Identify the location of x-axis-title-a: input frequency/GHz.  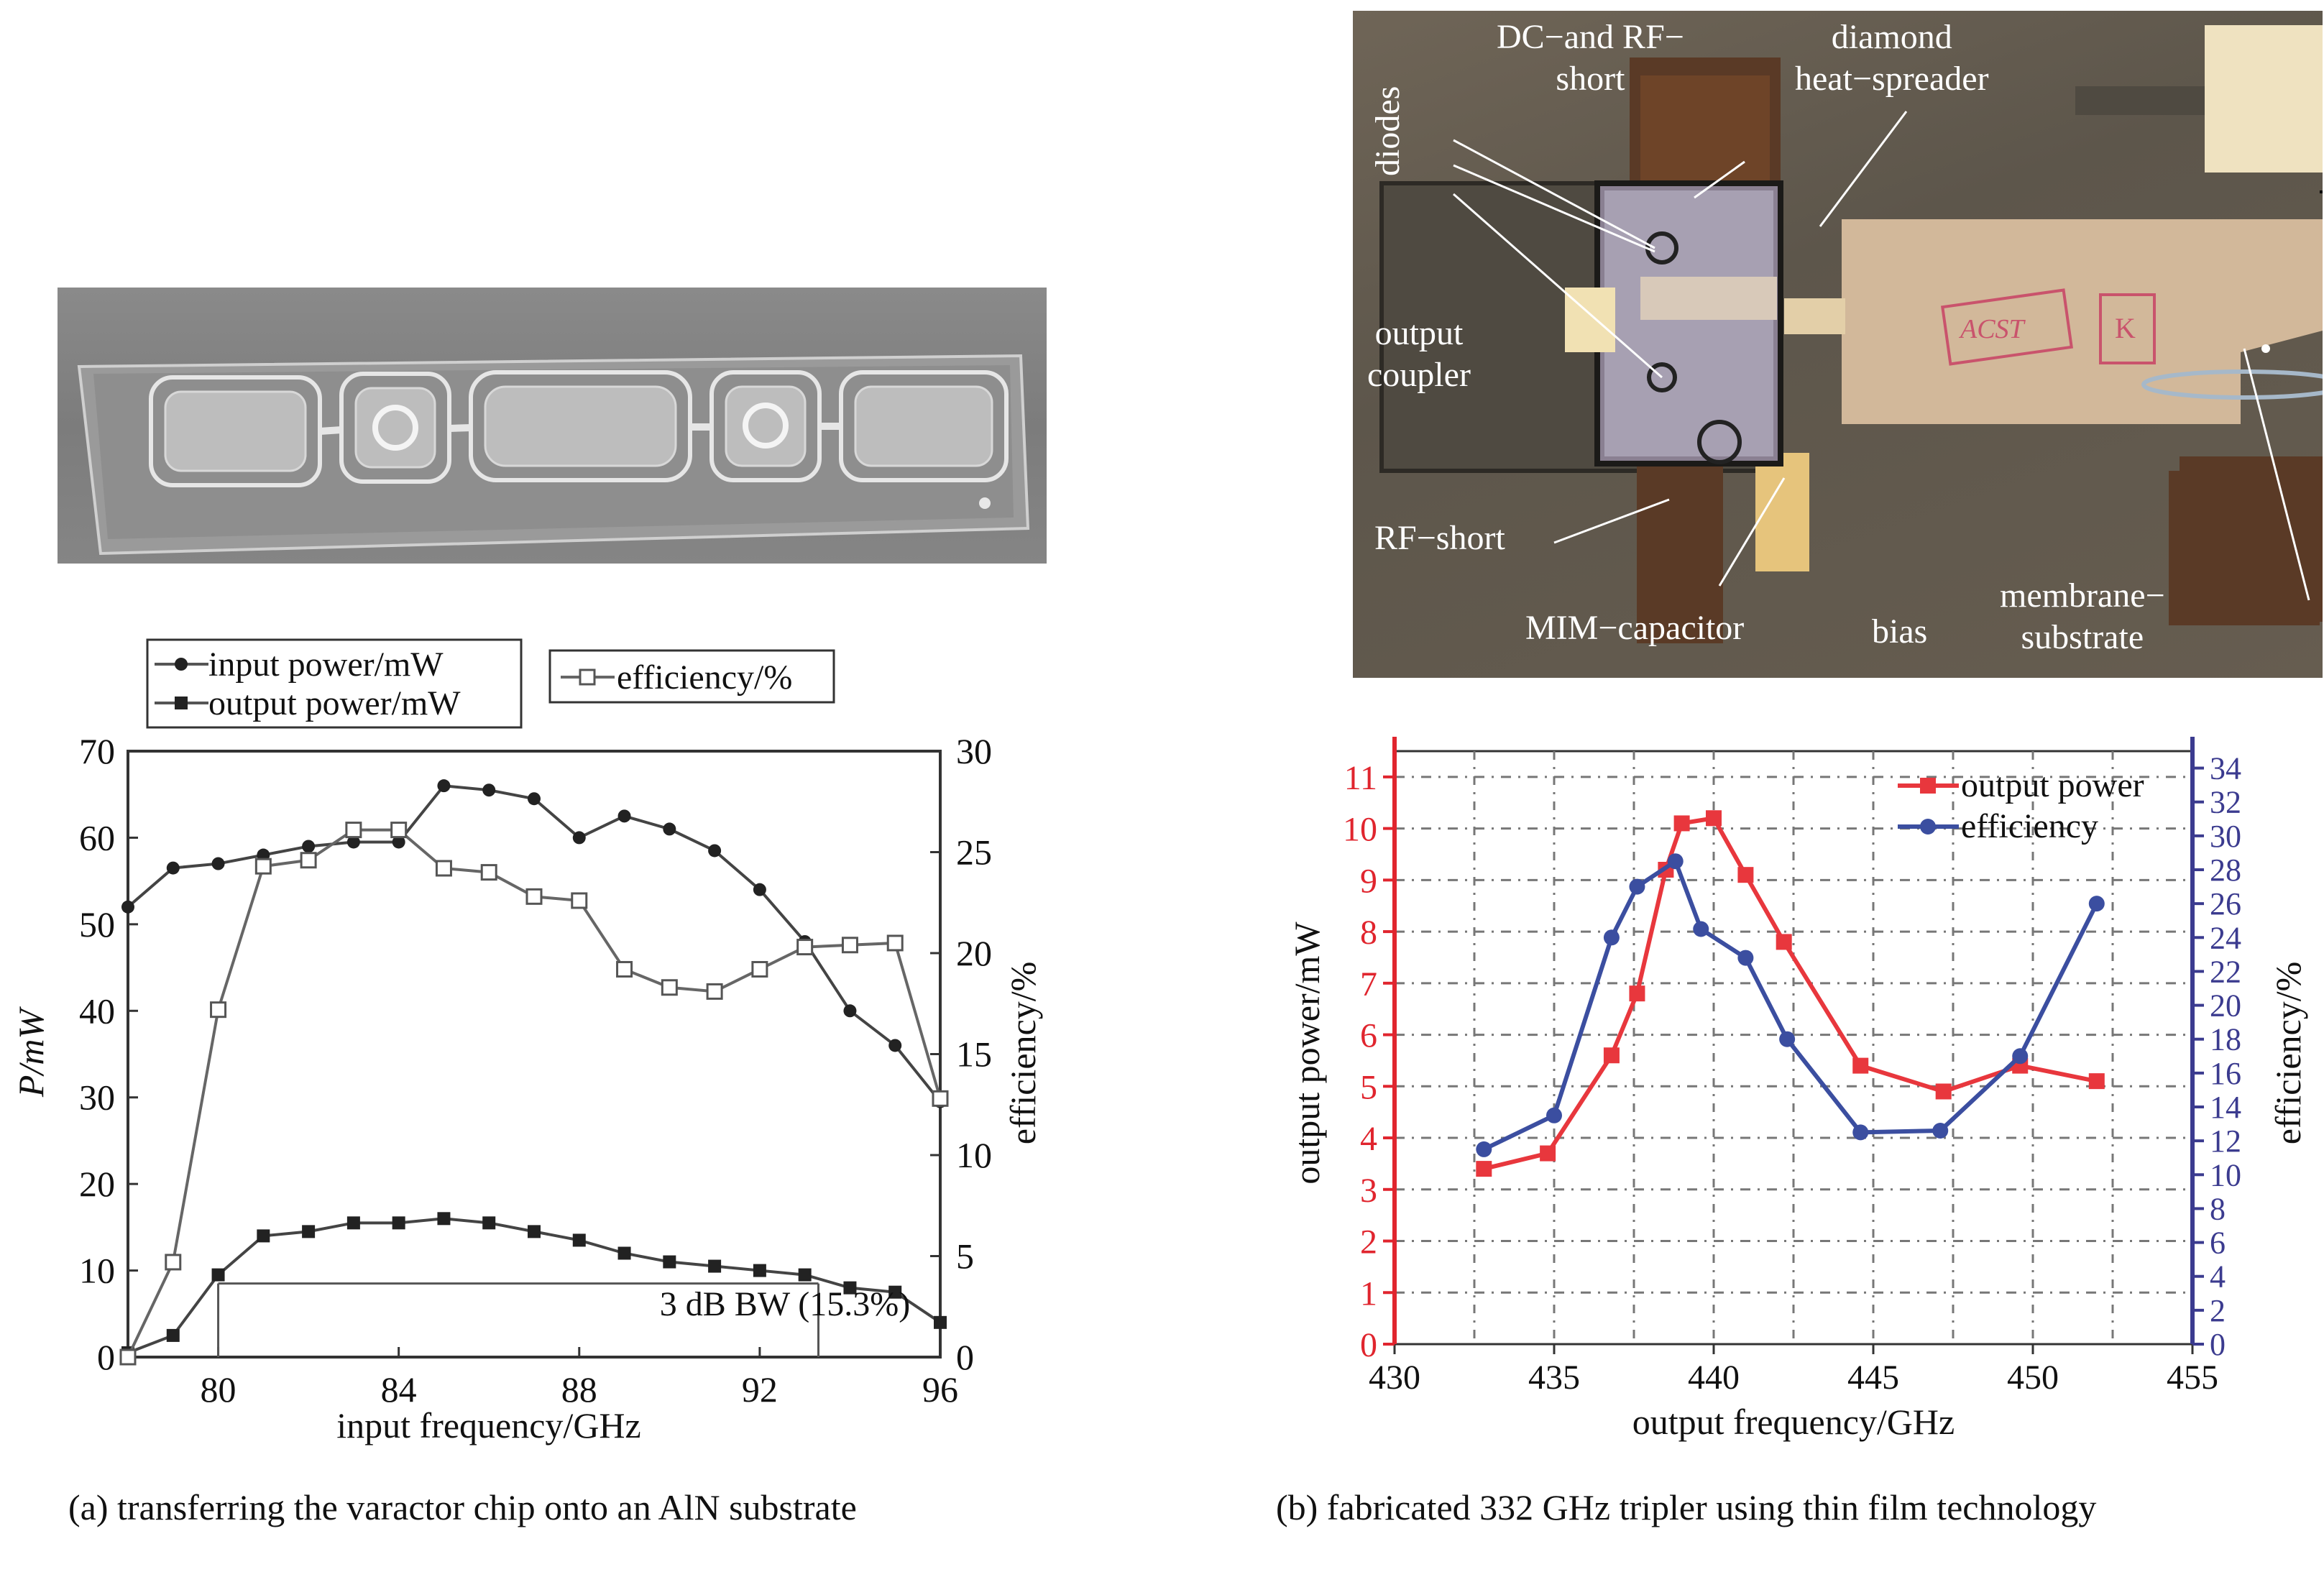
(488, 1425).